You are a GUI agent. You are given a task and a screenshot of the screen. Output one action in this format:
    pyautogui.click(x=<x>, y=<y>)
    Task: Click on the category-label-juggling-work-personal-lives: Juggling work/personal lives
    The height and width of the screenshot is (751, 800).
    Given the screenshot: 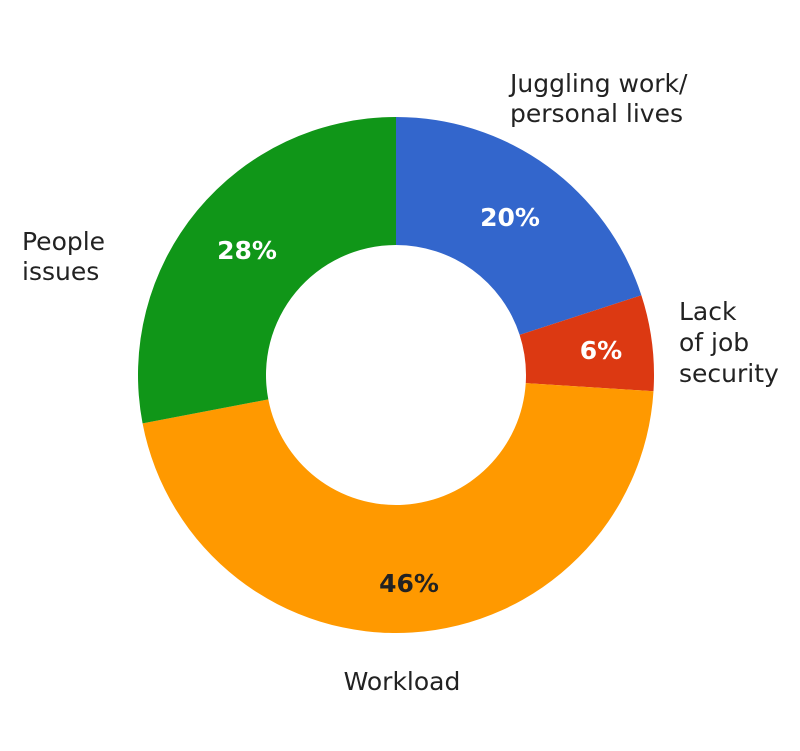 What is the action you would take?
    pyautogui.click(x=598, y=98)
    